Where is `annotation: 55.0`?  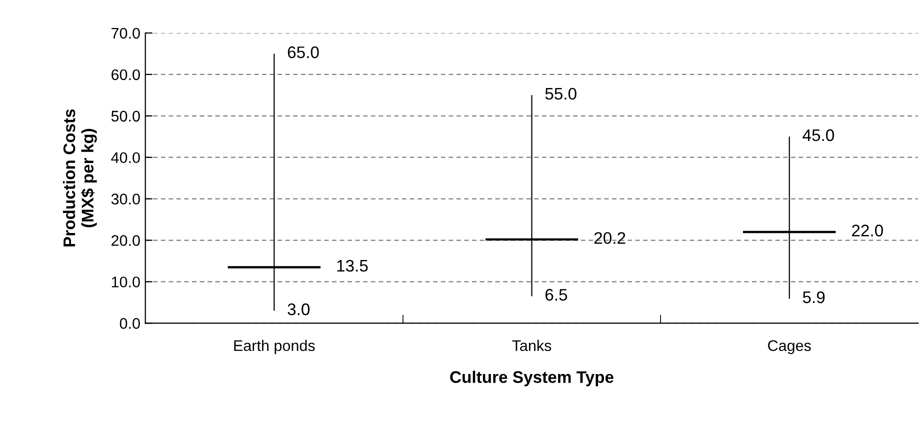 annotation: 55.0 is located at coordinates (560, 94).